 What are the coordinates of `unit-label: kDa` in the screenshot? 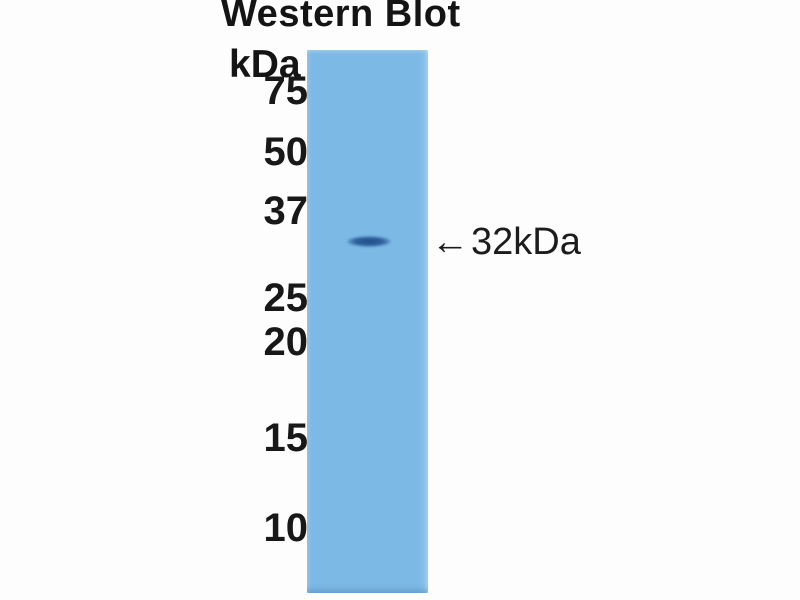 It's located at (265, 64).